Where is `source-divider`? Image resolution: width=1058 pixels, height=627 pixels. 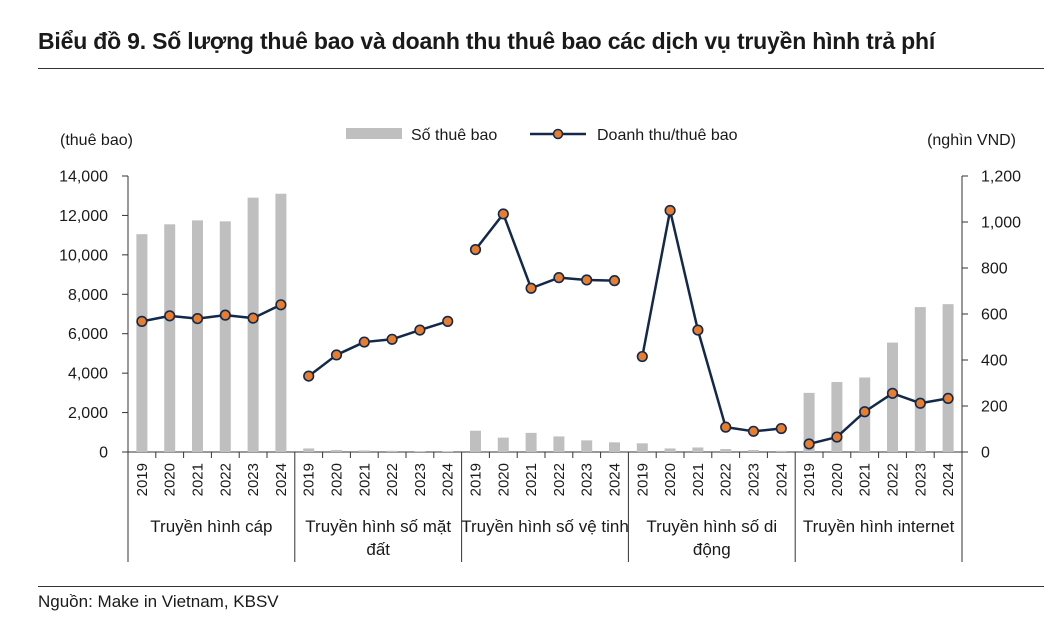
source-divider is located at coordinates (541, 586).